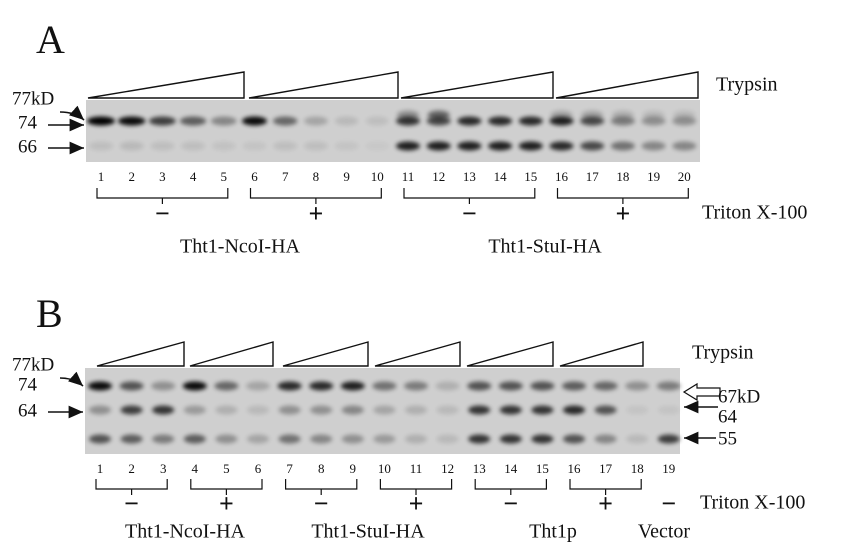 This screenshot has width=842, height=550. I want to click on triton-label: Triton X-100, so click(752, 503).